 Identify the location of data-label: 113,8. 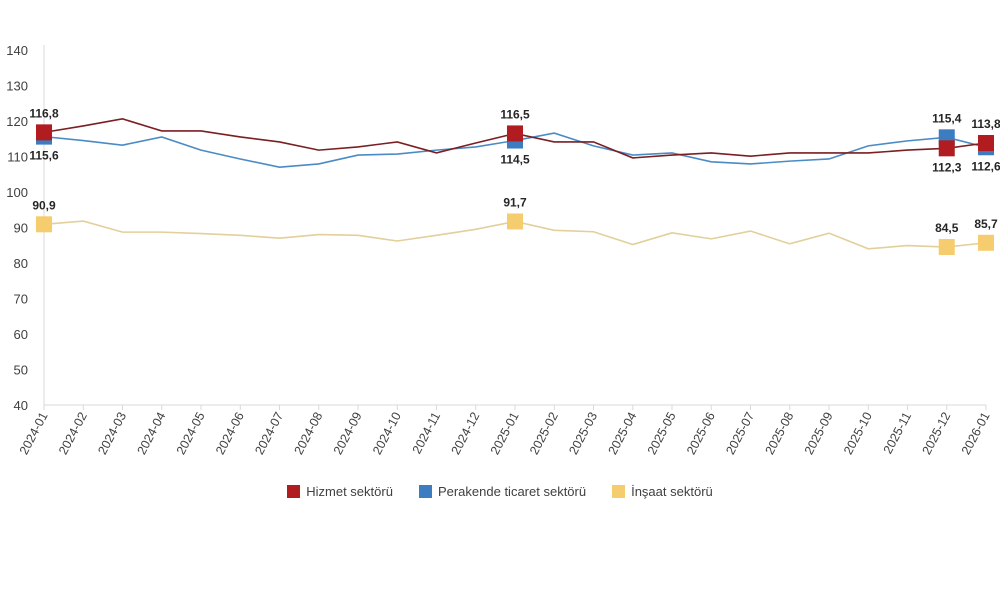
(985, 124).